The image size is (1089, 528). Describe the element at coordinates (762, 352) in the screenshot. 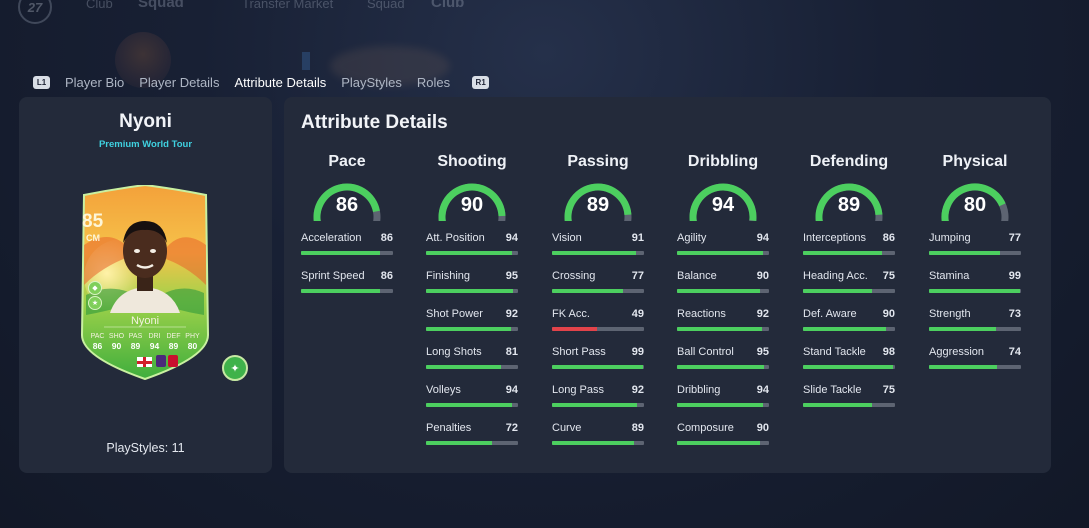

I see `attribute-value: 95` at that location.